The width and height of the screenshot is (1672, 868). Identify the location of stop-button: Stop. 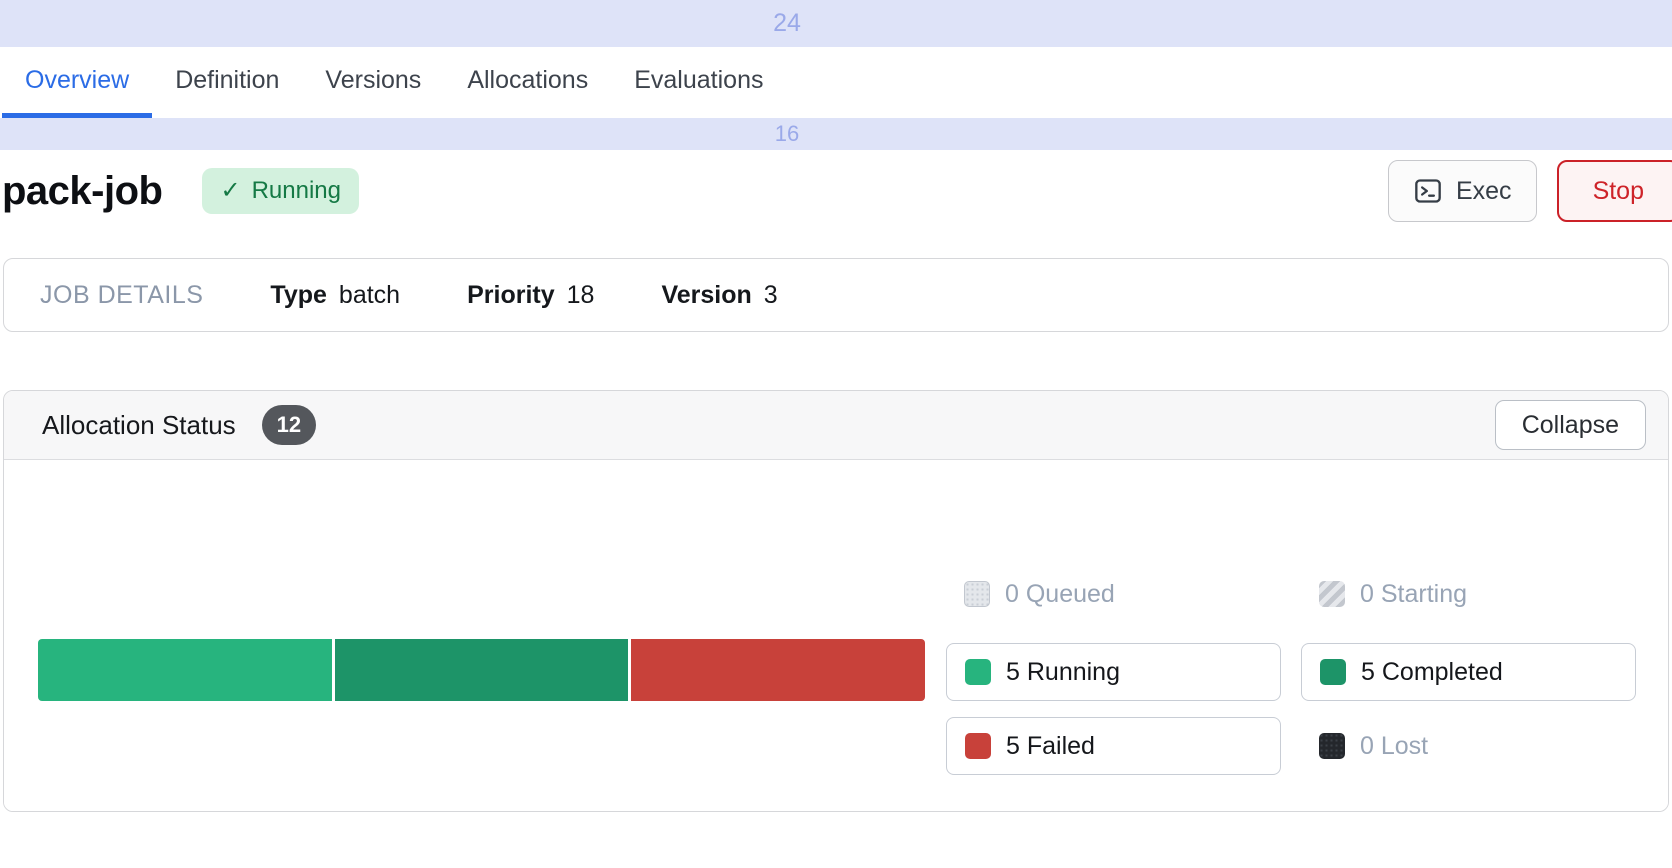
(1614, 191).